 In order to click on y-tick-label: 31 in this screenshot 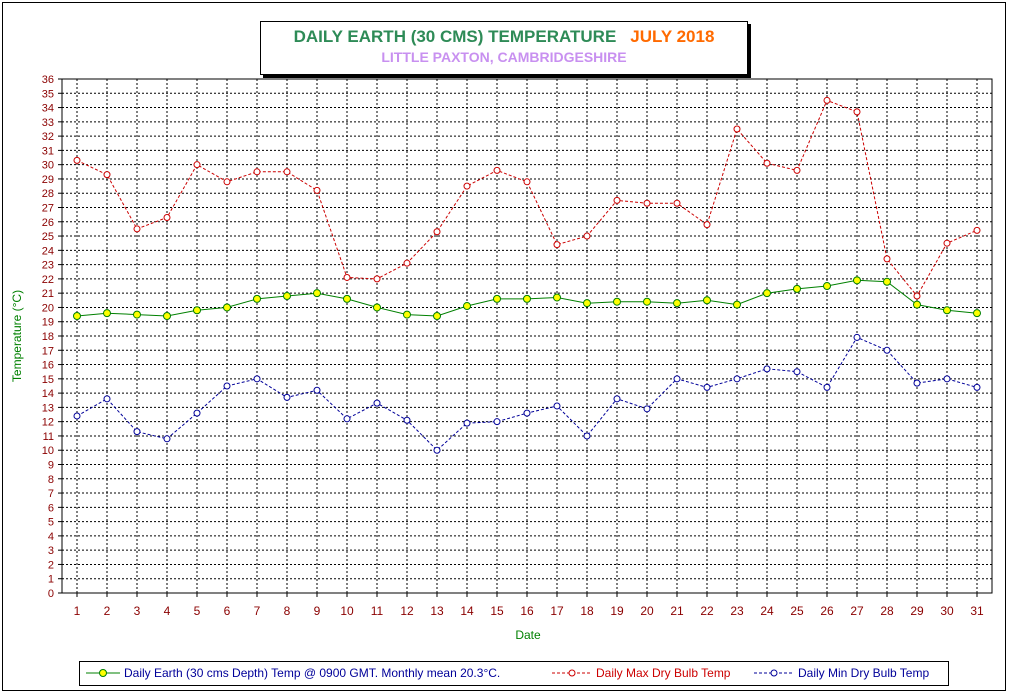, I will do `click(48, 151)`.